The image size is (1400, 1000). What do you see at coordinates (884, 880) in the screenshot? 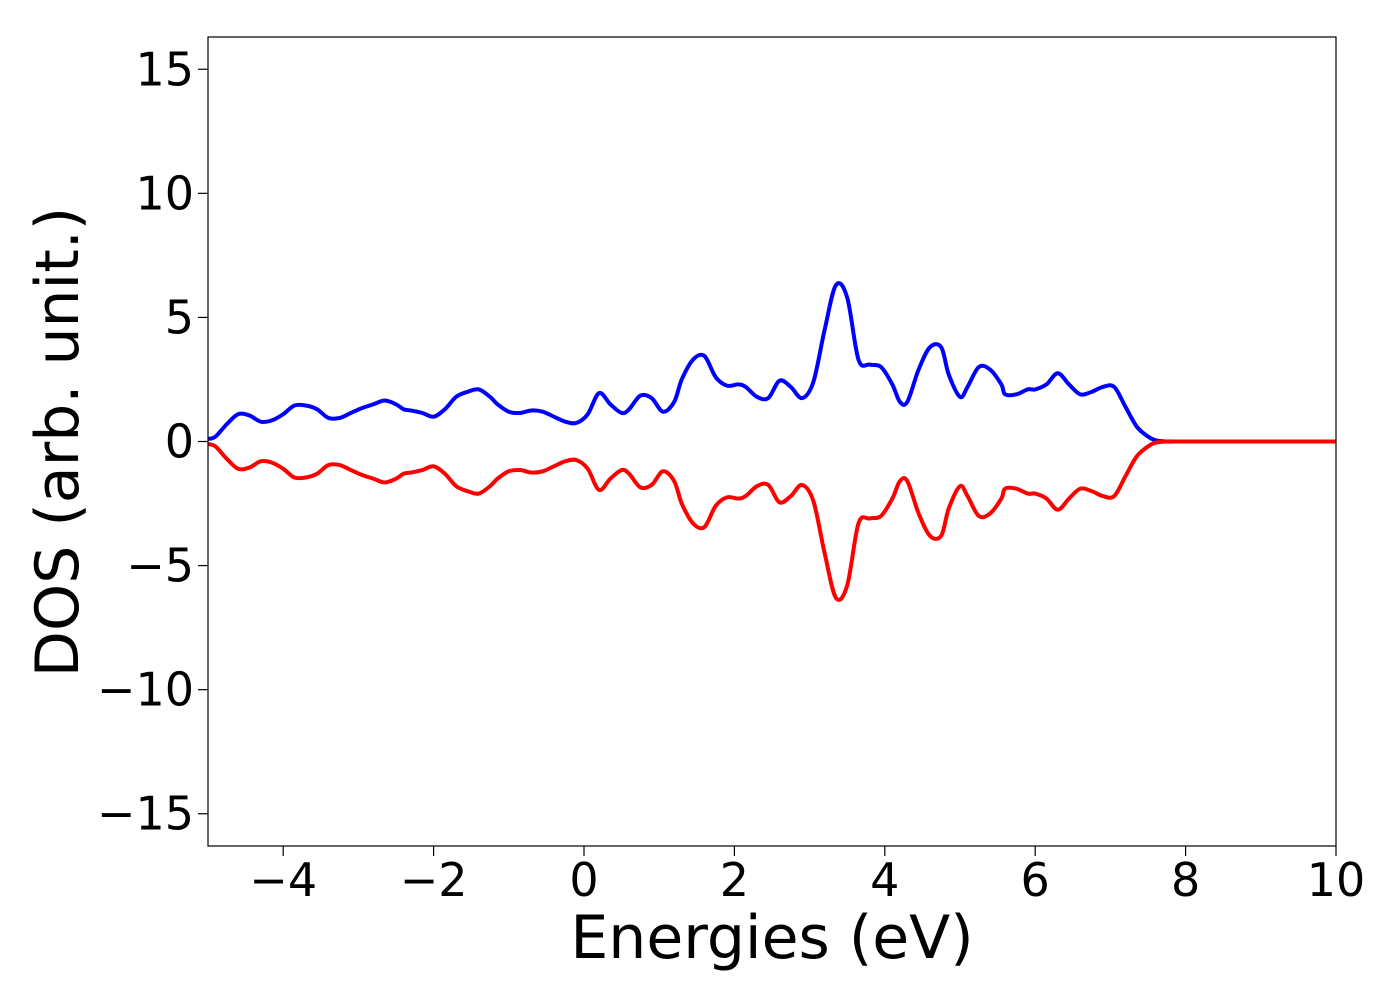
I see `x-tick-label: 4` at bounding box center [884, 880].